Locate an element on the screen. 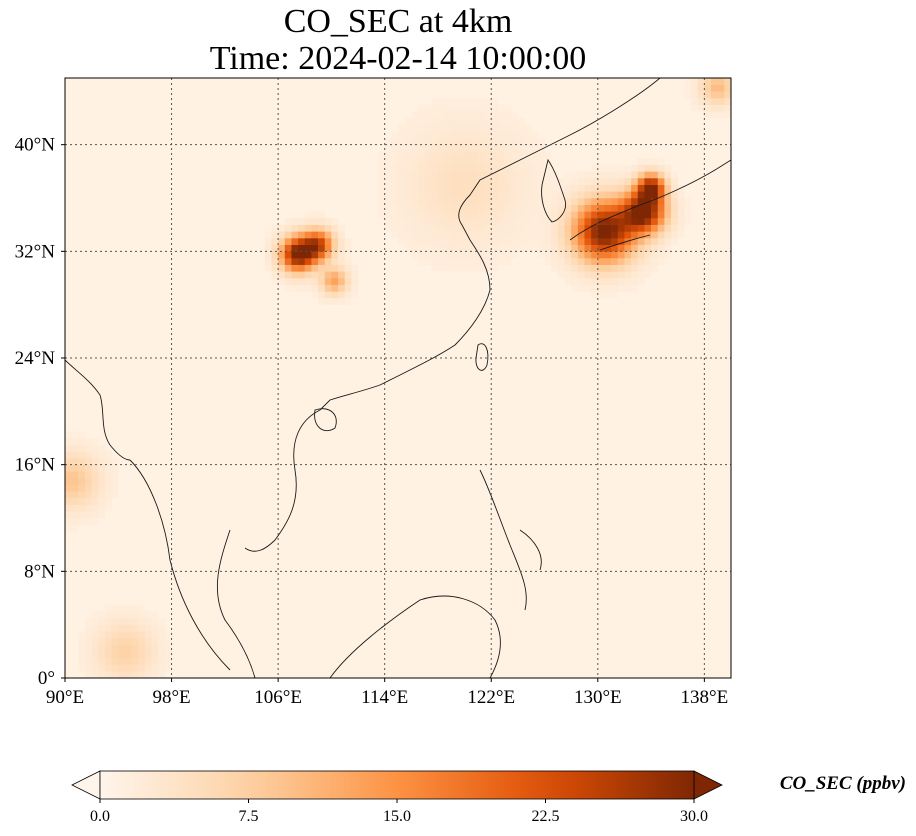 The image size is (916, 836). chart-title: CO_SEC at 4km is located at coordinates (398, 21).